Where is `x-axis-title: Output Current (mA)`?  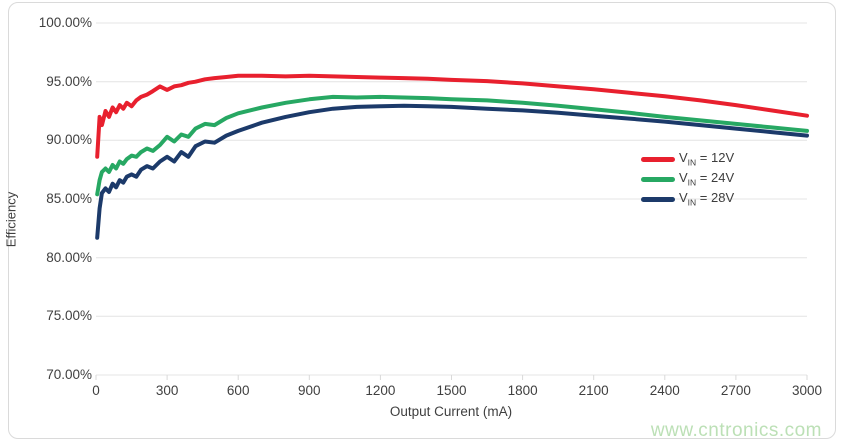 x-axis-title: Output Current (mA) is located at coordinates (451, 411).